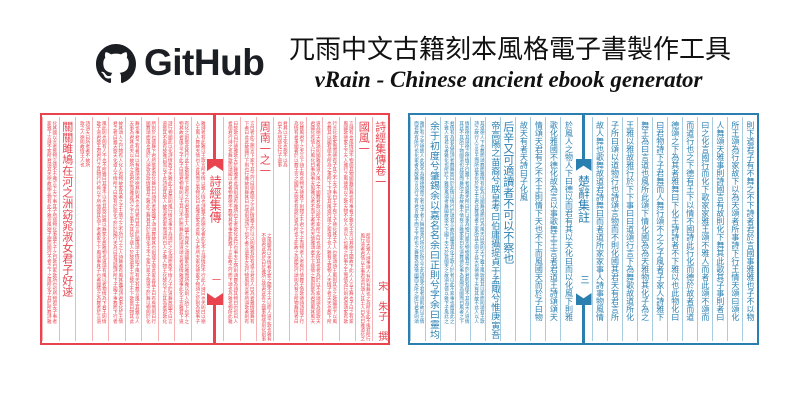  Describe the element at coordinates (285, 144) in the screenshot. I see `annotation: 君其以王化也歌不以為` at that location.